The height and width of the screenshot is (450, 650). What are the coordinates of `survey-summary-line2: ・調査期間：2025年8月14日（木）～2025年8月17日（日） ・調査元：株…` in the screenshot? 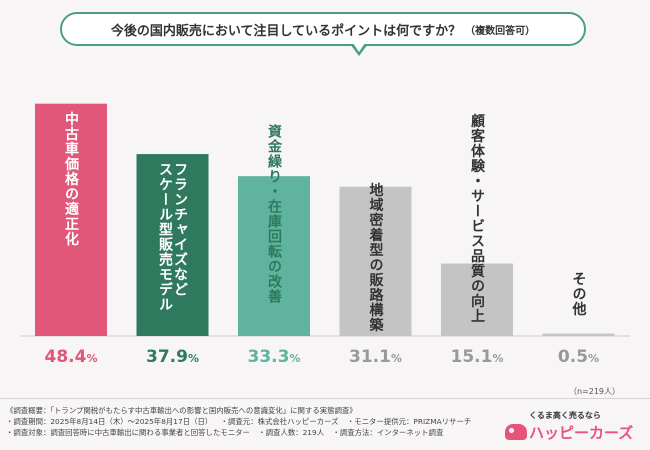 It's located at (239, 421).